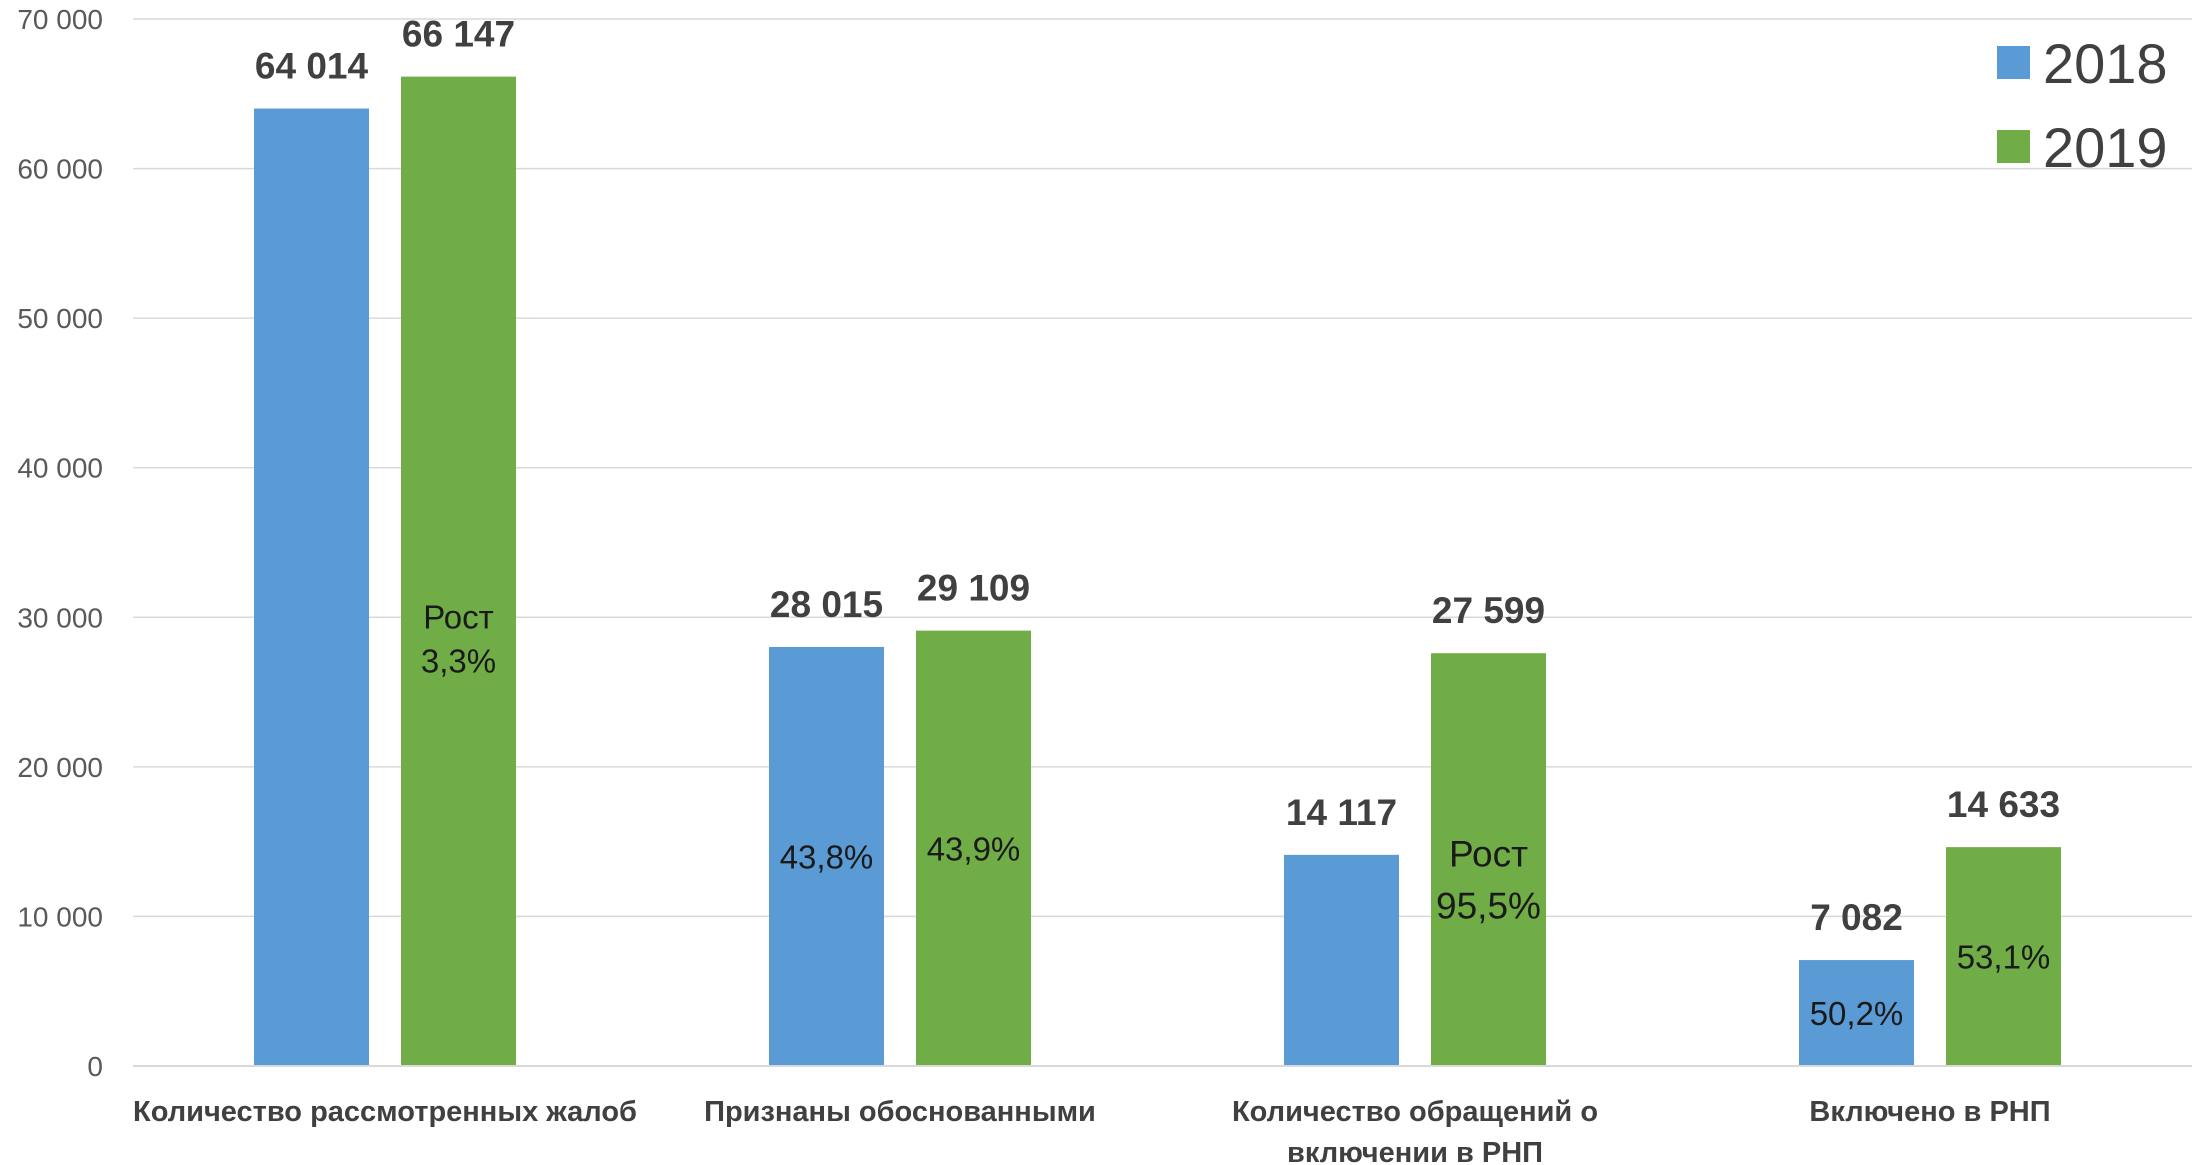  What do you see at coordinates (60, 468) in the screenshot?
I see `y-tick-label: 40 000` at bounding box center [60, 468].